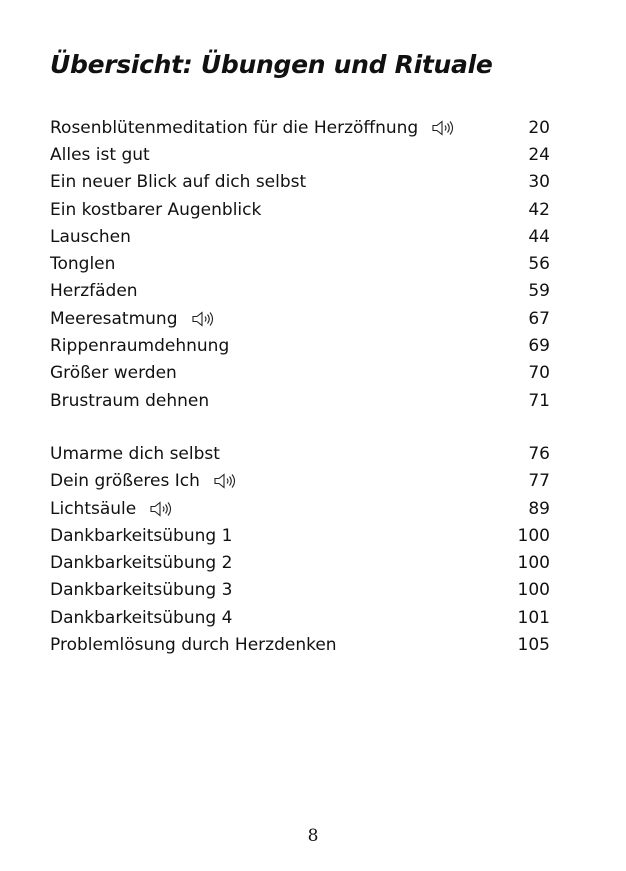 Image resolution: width=626 pixels, height=871 pixels. Describe the element at coordinates (300, 209) in the screenshot. I see `toc-entry: Ein kostbarer Augenblick 42` at that location.